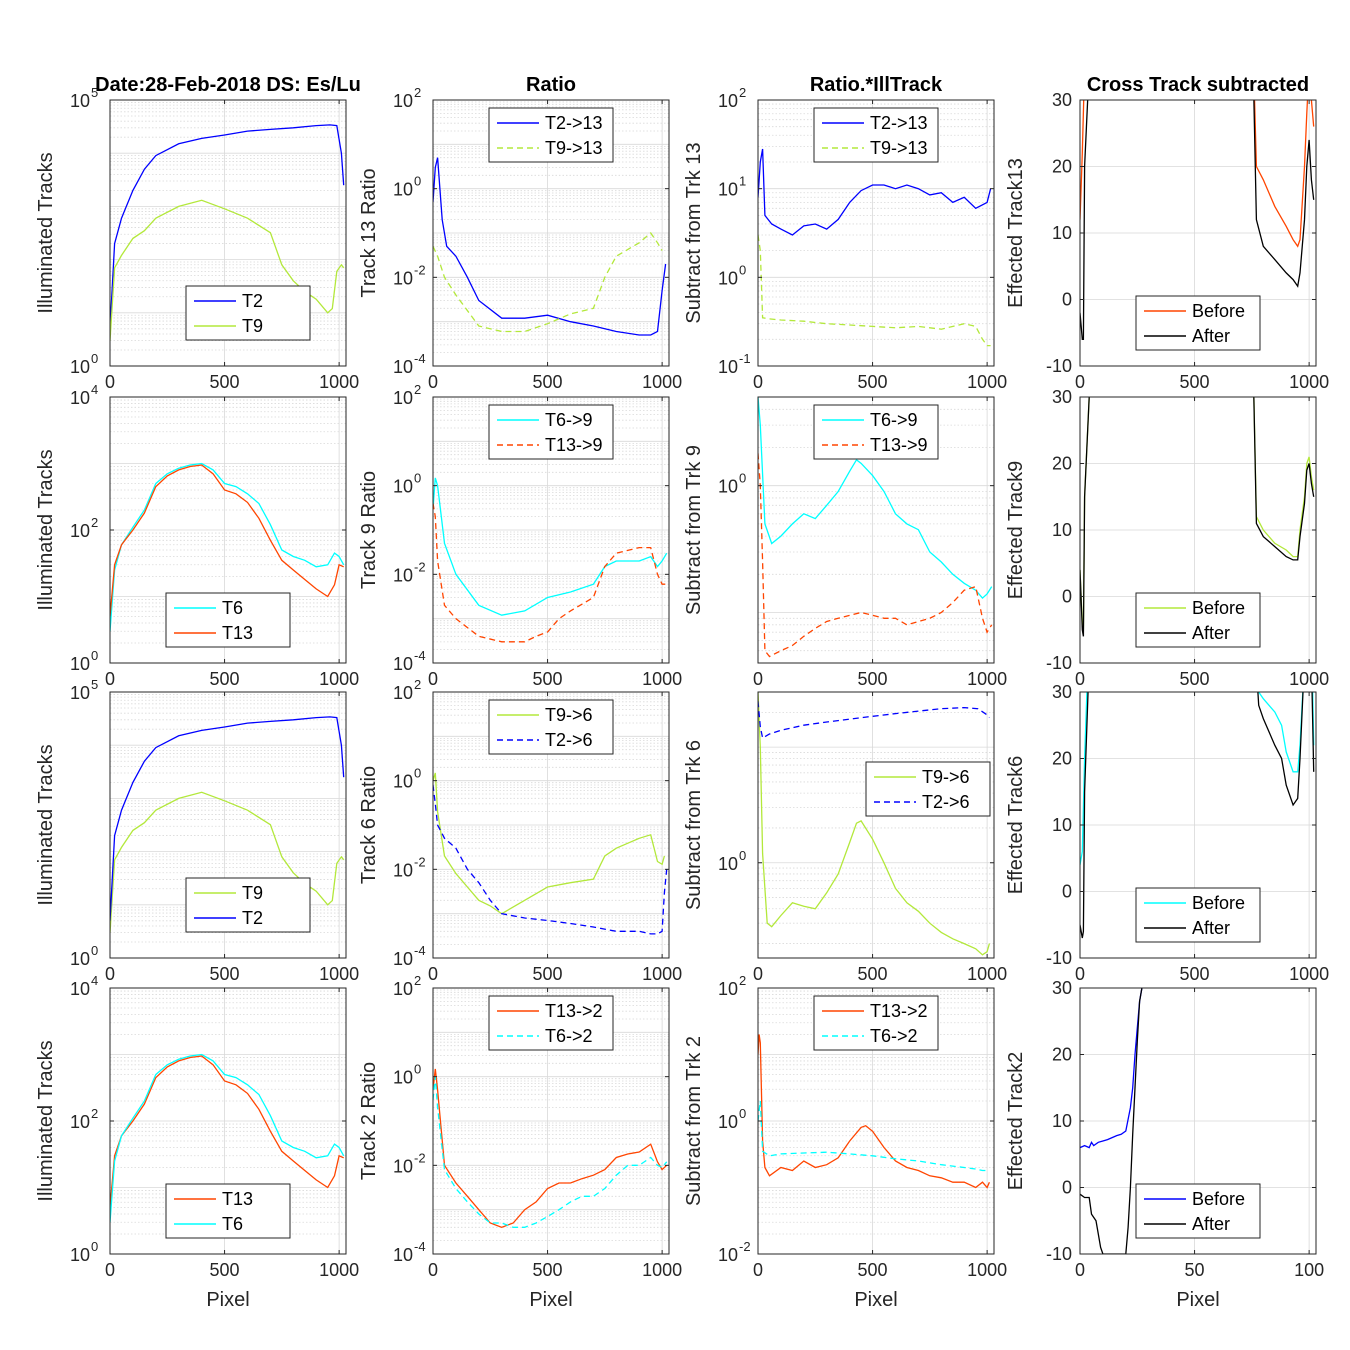  What do you see at coordinates (1016, 825) in the screenshot?
I see `y-axis-label: Effected Track6` at bounding box center [1016, 825].